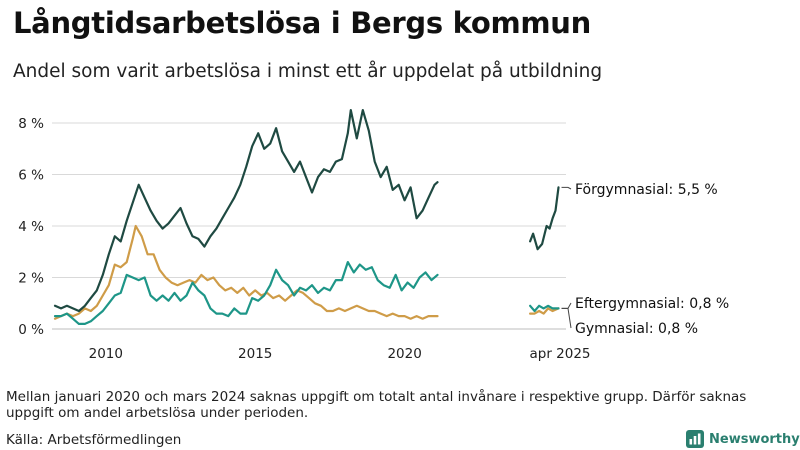  Describe the element at coordinates (31, 124) in the screenshot. I see `y-tick-label: 8 %` at that location.